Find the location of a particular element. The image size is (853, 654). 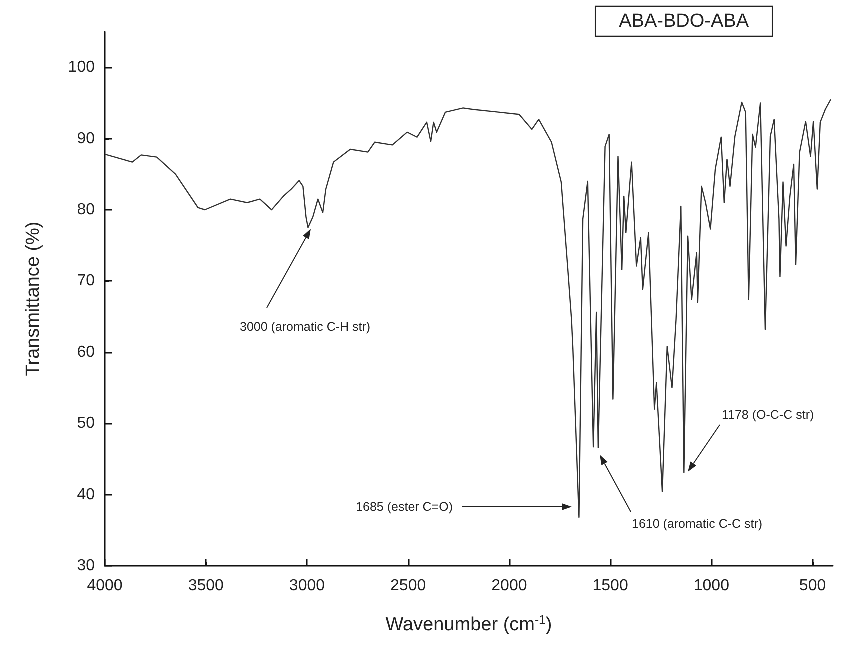

y-tick-label: 50 is located at coordinates (86, 423).